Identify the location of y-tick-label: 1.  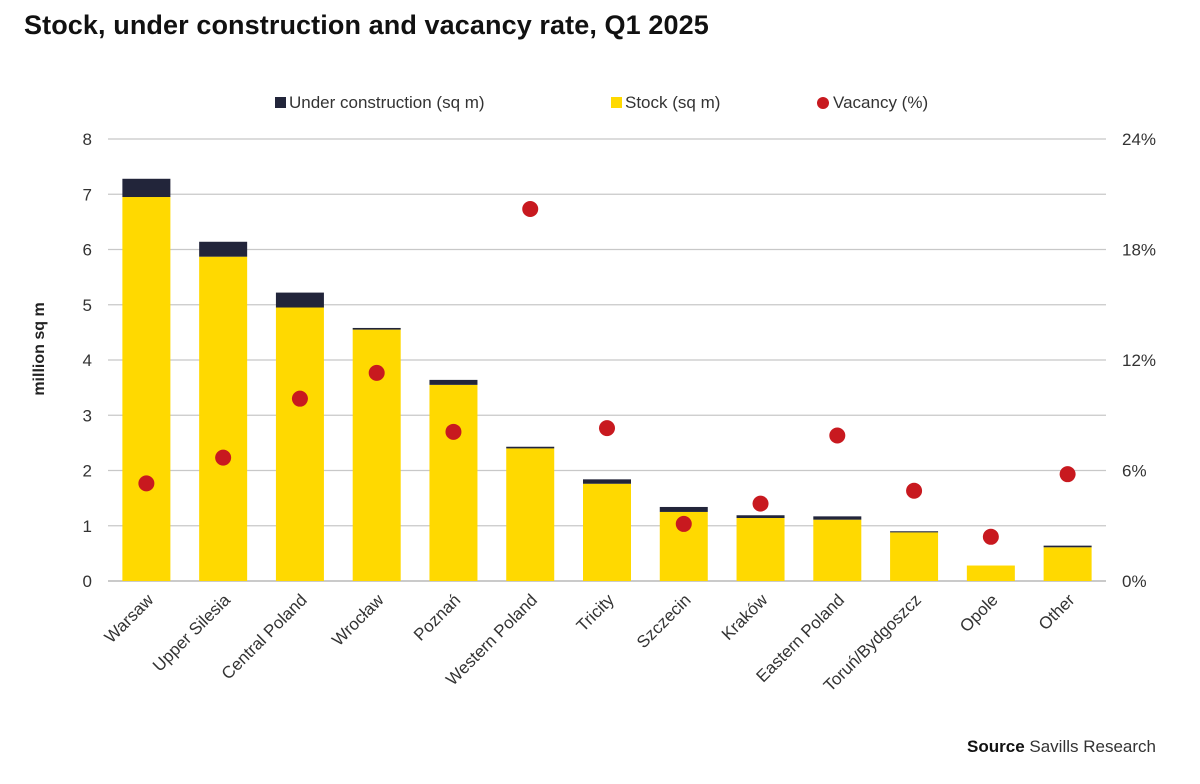
(87, 526).